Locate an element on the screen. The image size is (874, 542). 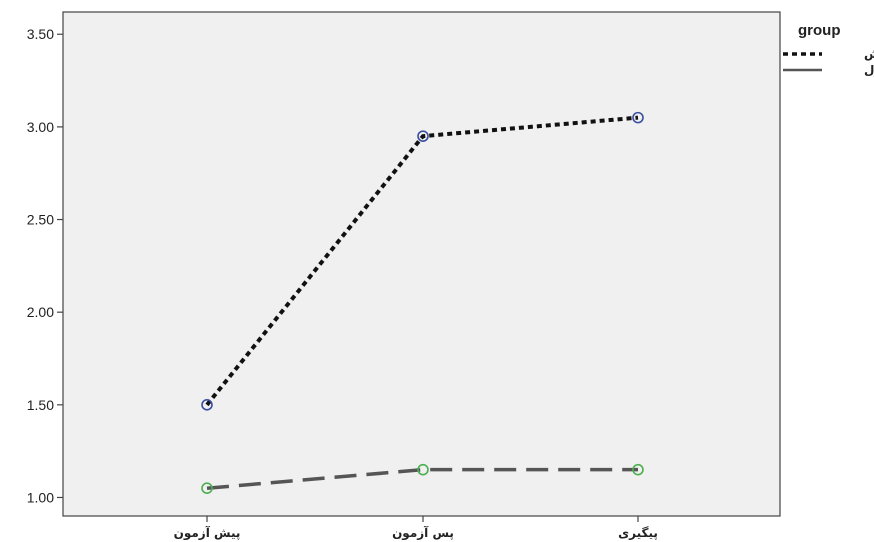
y-tick-label: 2.50 is located at coordinates (40, 220).